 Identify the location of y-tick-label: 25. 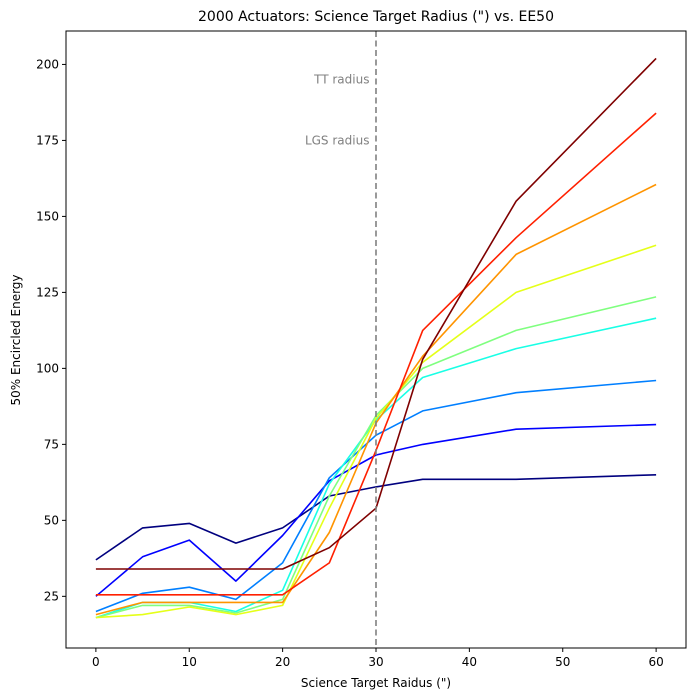
(51, 596).